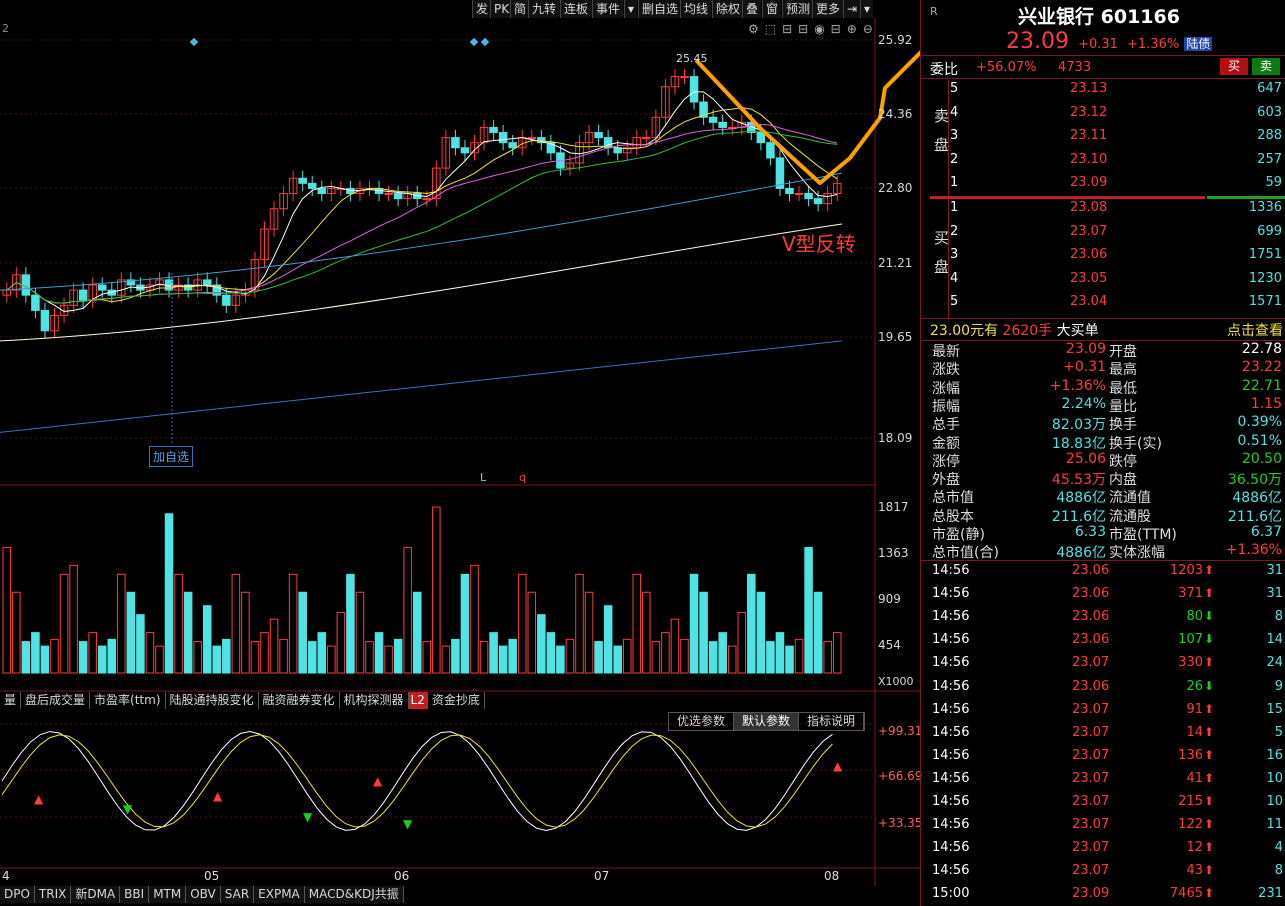 This screenshot has height=906, width=1285. What do you see at coordinates (1091, 686) in the screenshot?
I see `tick-price: 23.06` at bounding box center [1091, 686].